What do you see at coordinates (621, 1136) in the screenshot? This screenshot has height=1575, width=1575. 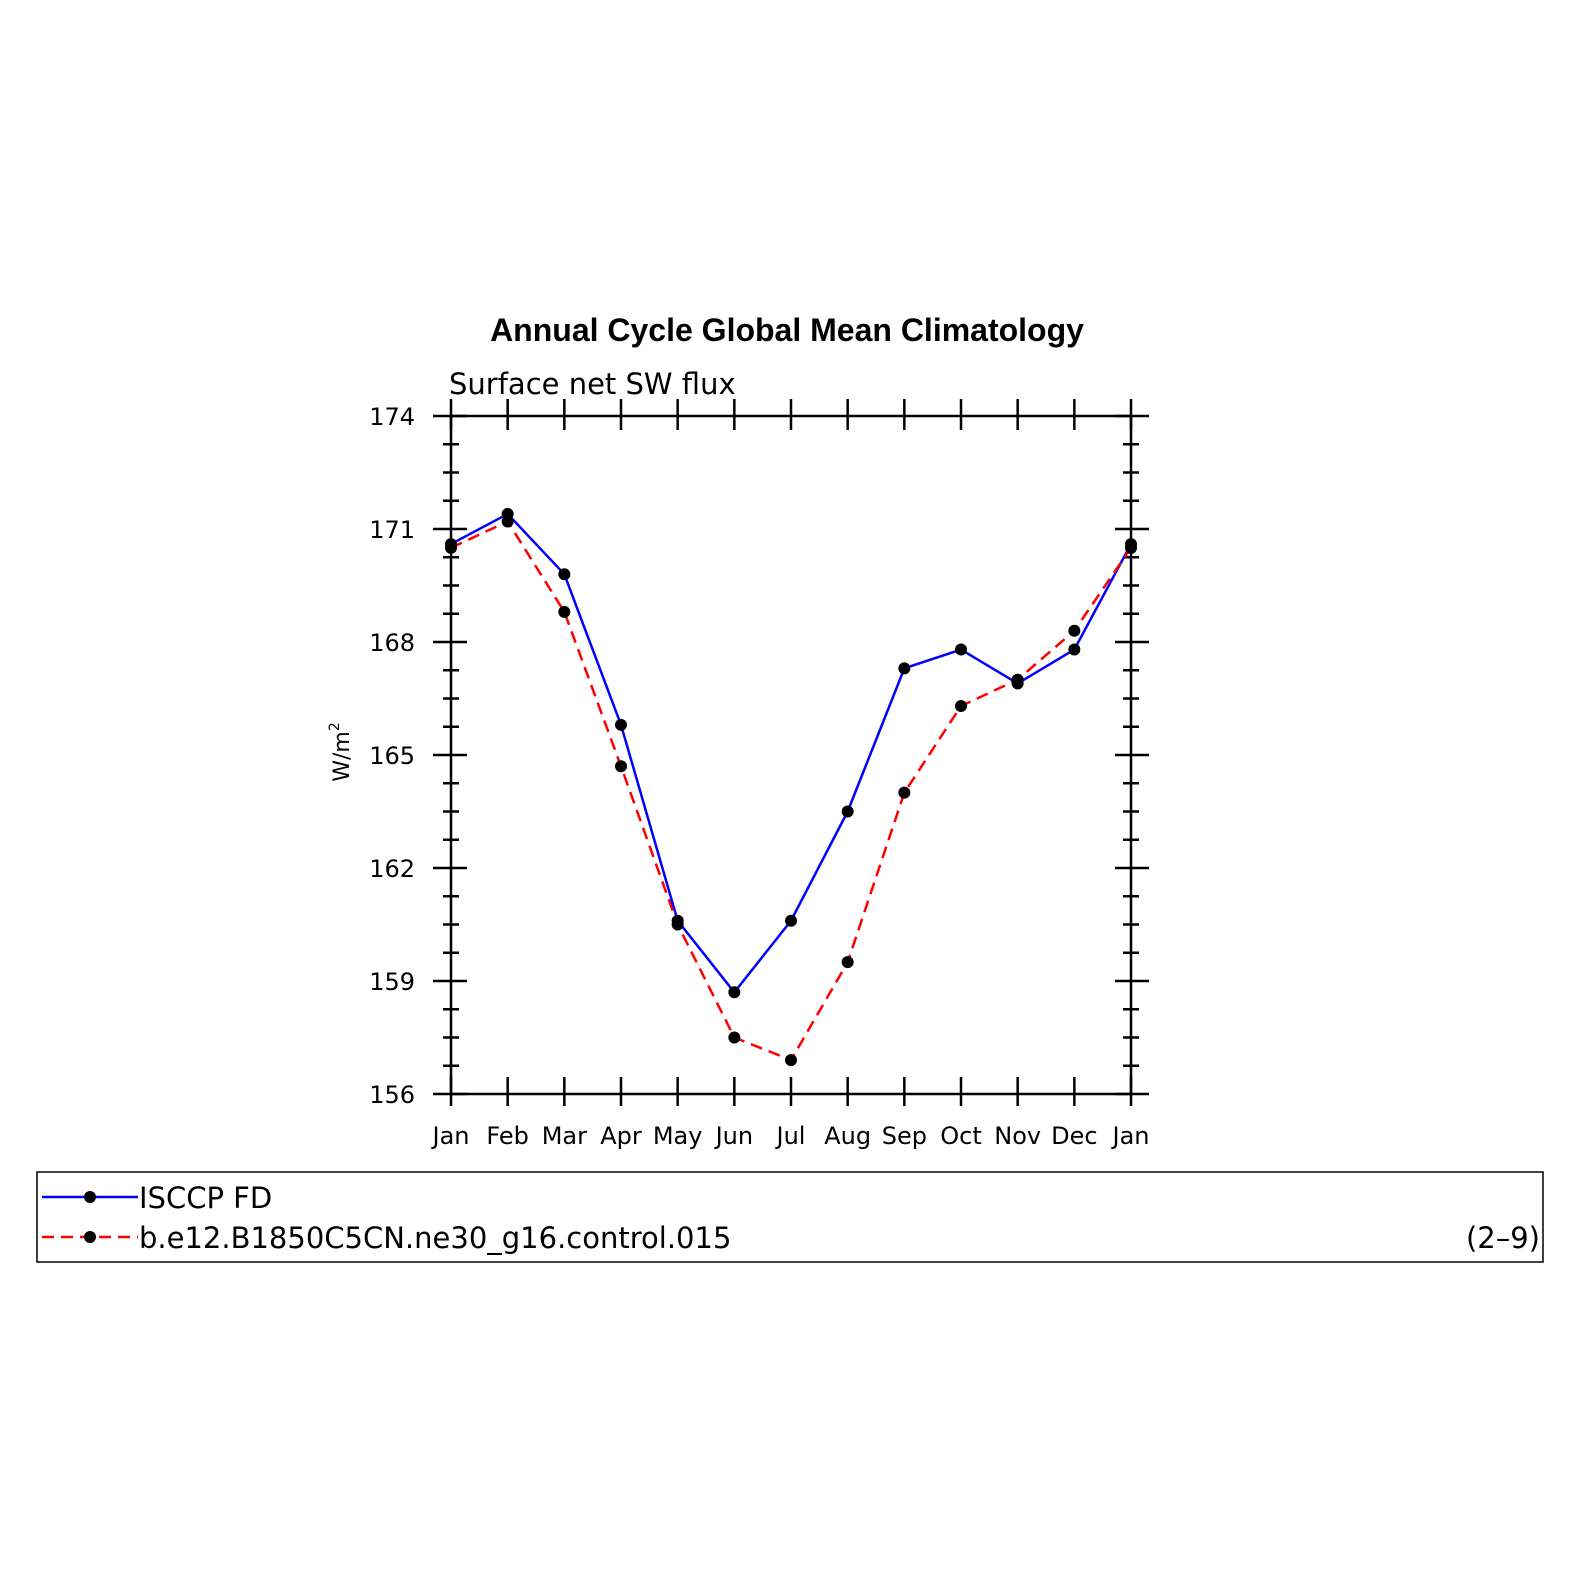 I see `x-tick-label: Apr` at bounding box center [621, 1136].